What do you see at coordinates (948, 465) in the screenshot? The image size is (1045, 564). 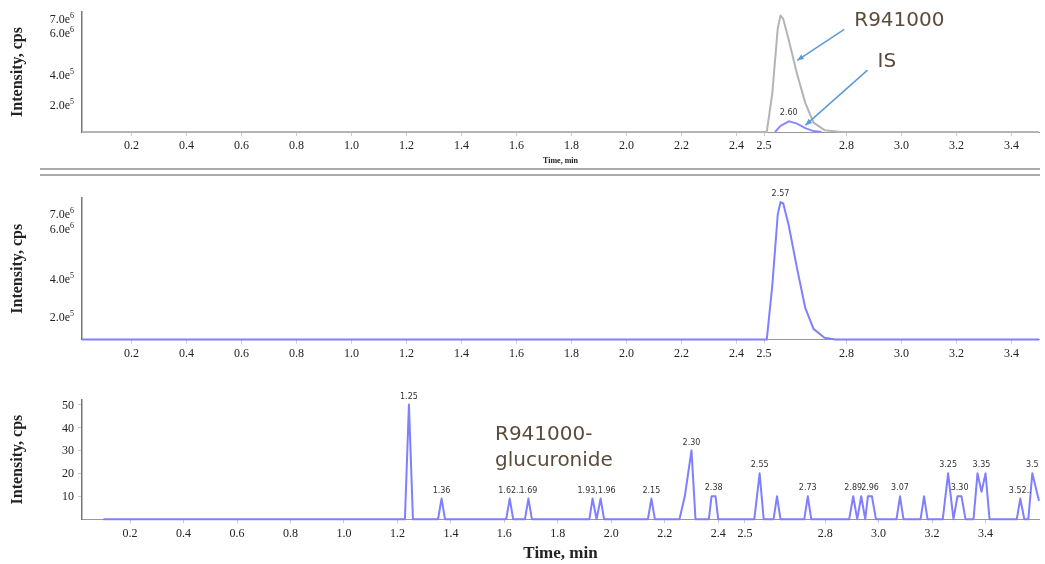 I see `annotation: 3.25` at bounding box center [948, 465].